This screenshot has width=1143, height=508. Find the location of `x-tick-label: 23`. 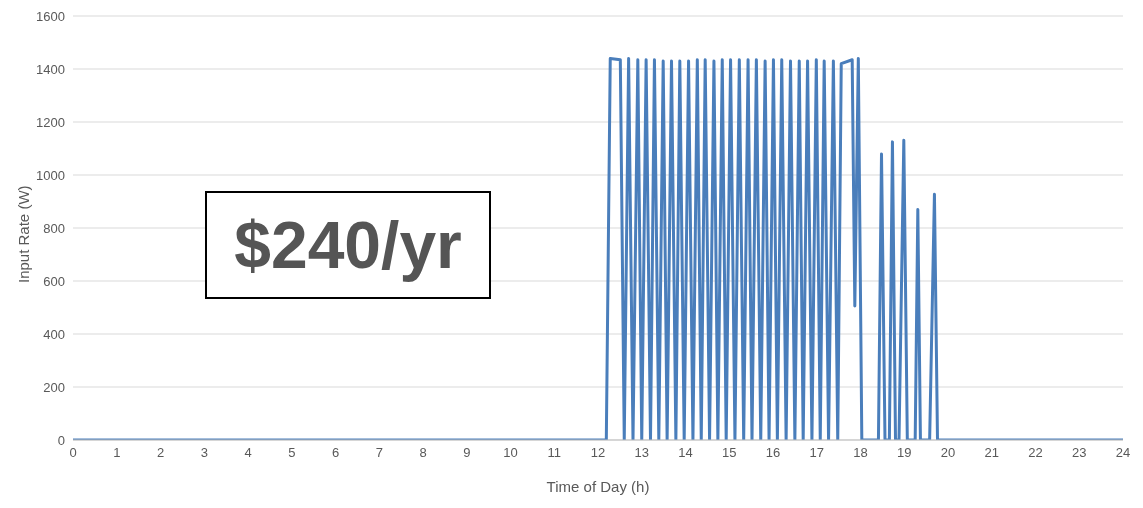

x-tick-label: 23 is located at coordinates (1079, 453).